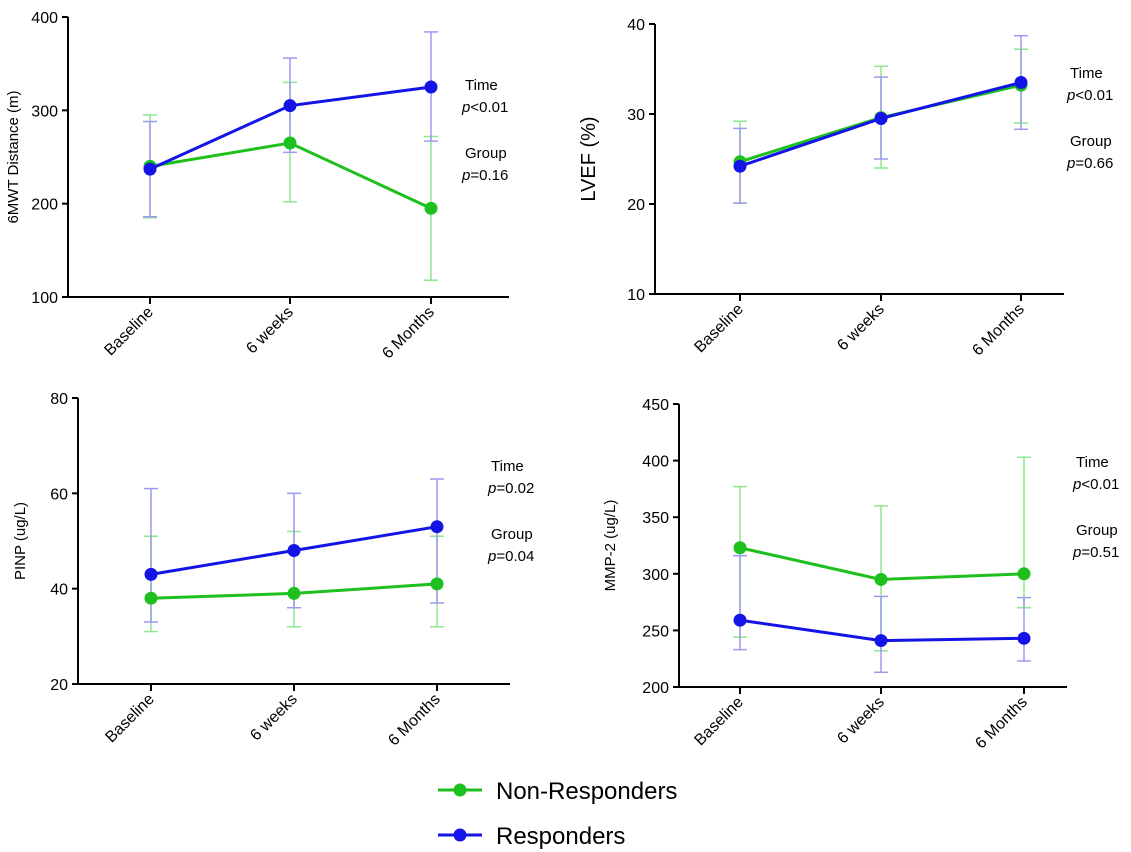 This screenshot has width=1131, height=852. I want to click on y-axis-title: 6MWT Distance (m), so click(13, 156).